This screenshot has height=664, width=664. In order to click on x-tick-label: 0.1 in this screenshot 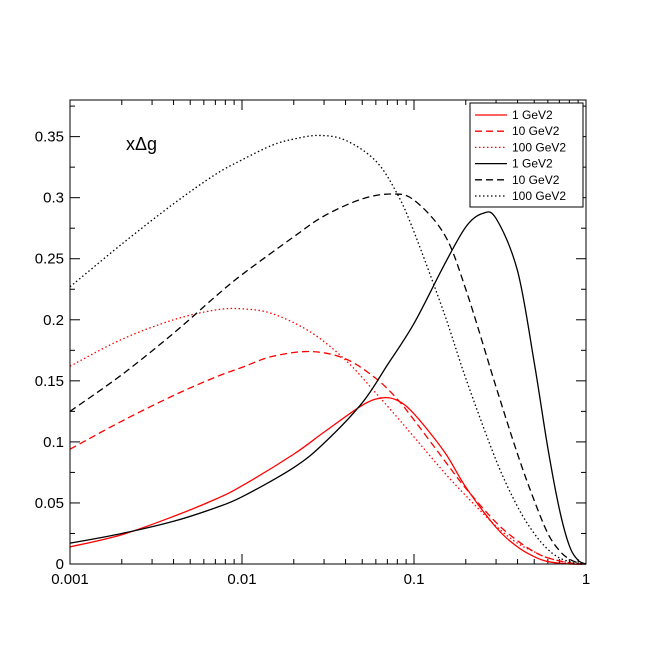, I will do `click(414, 579)`.